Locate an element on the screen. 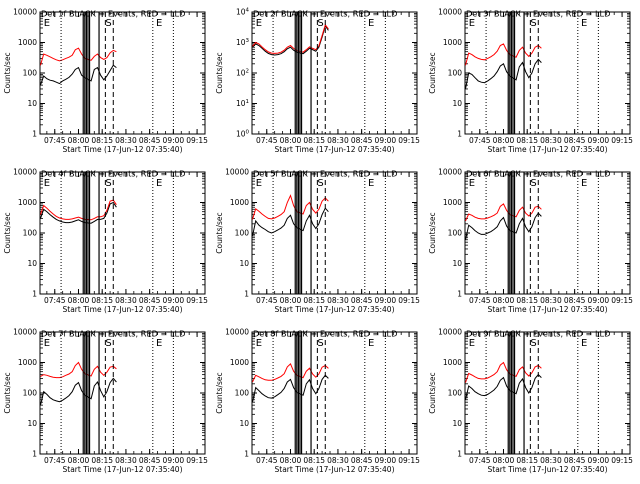 The width and height of the screenshot is (640, 484). y-tick-label: 104 is located at coordinates (243, 12).